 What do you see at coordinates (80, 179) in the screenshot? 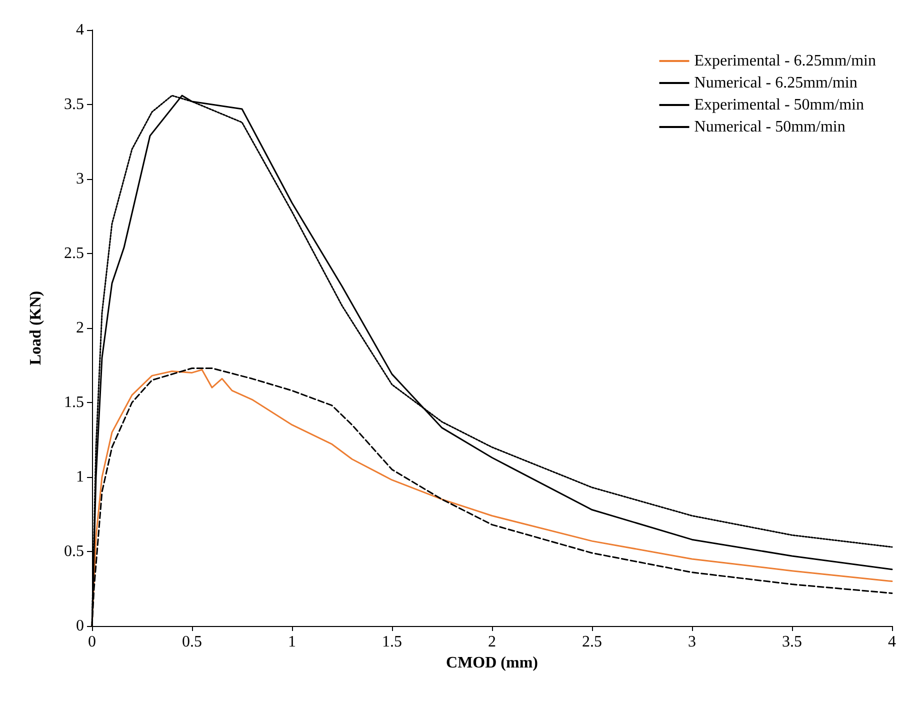
I see `y-tick-label: 3` at bounding box center [80, 179].